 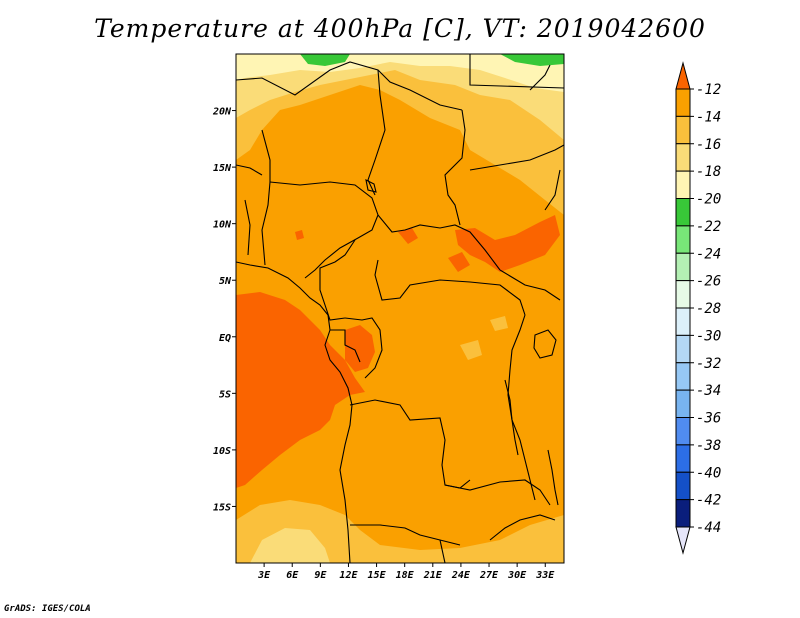 I want to click on lake-tanganyika, so click(x=511, y=417).